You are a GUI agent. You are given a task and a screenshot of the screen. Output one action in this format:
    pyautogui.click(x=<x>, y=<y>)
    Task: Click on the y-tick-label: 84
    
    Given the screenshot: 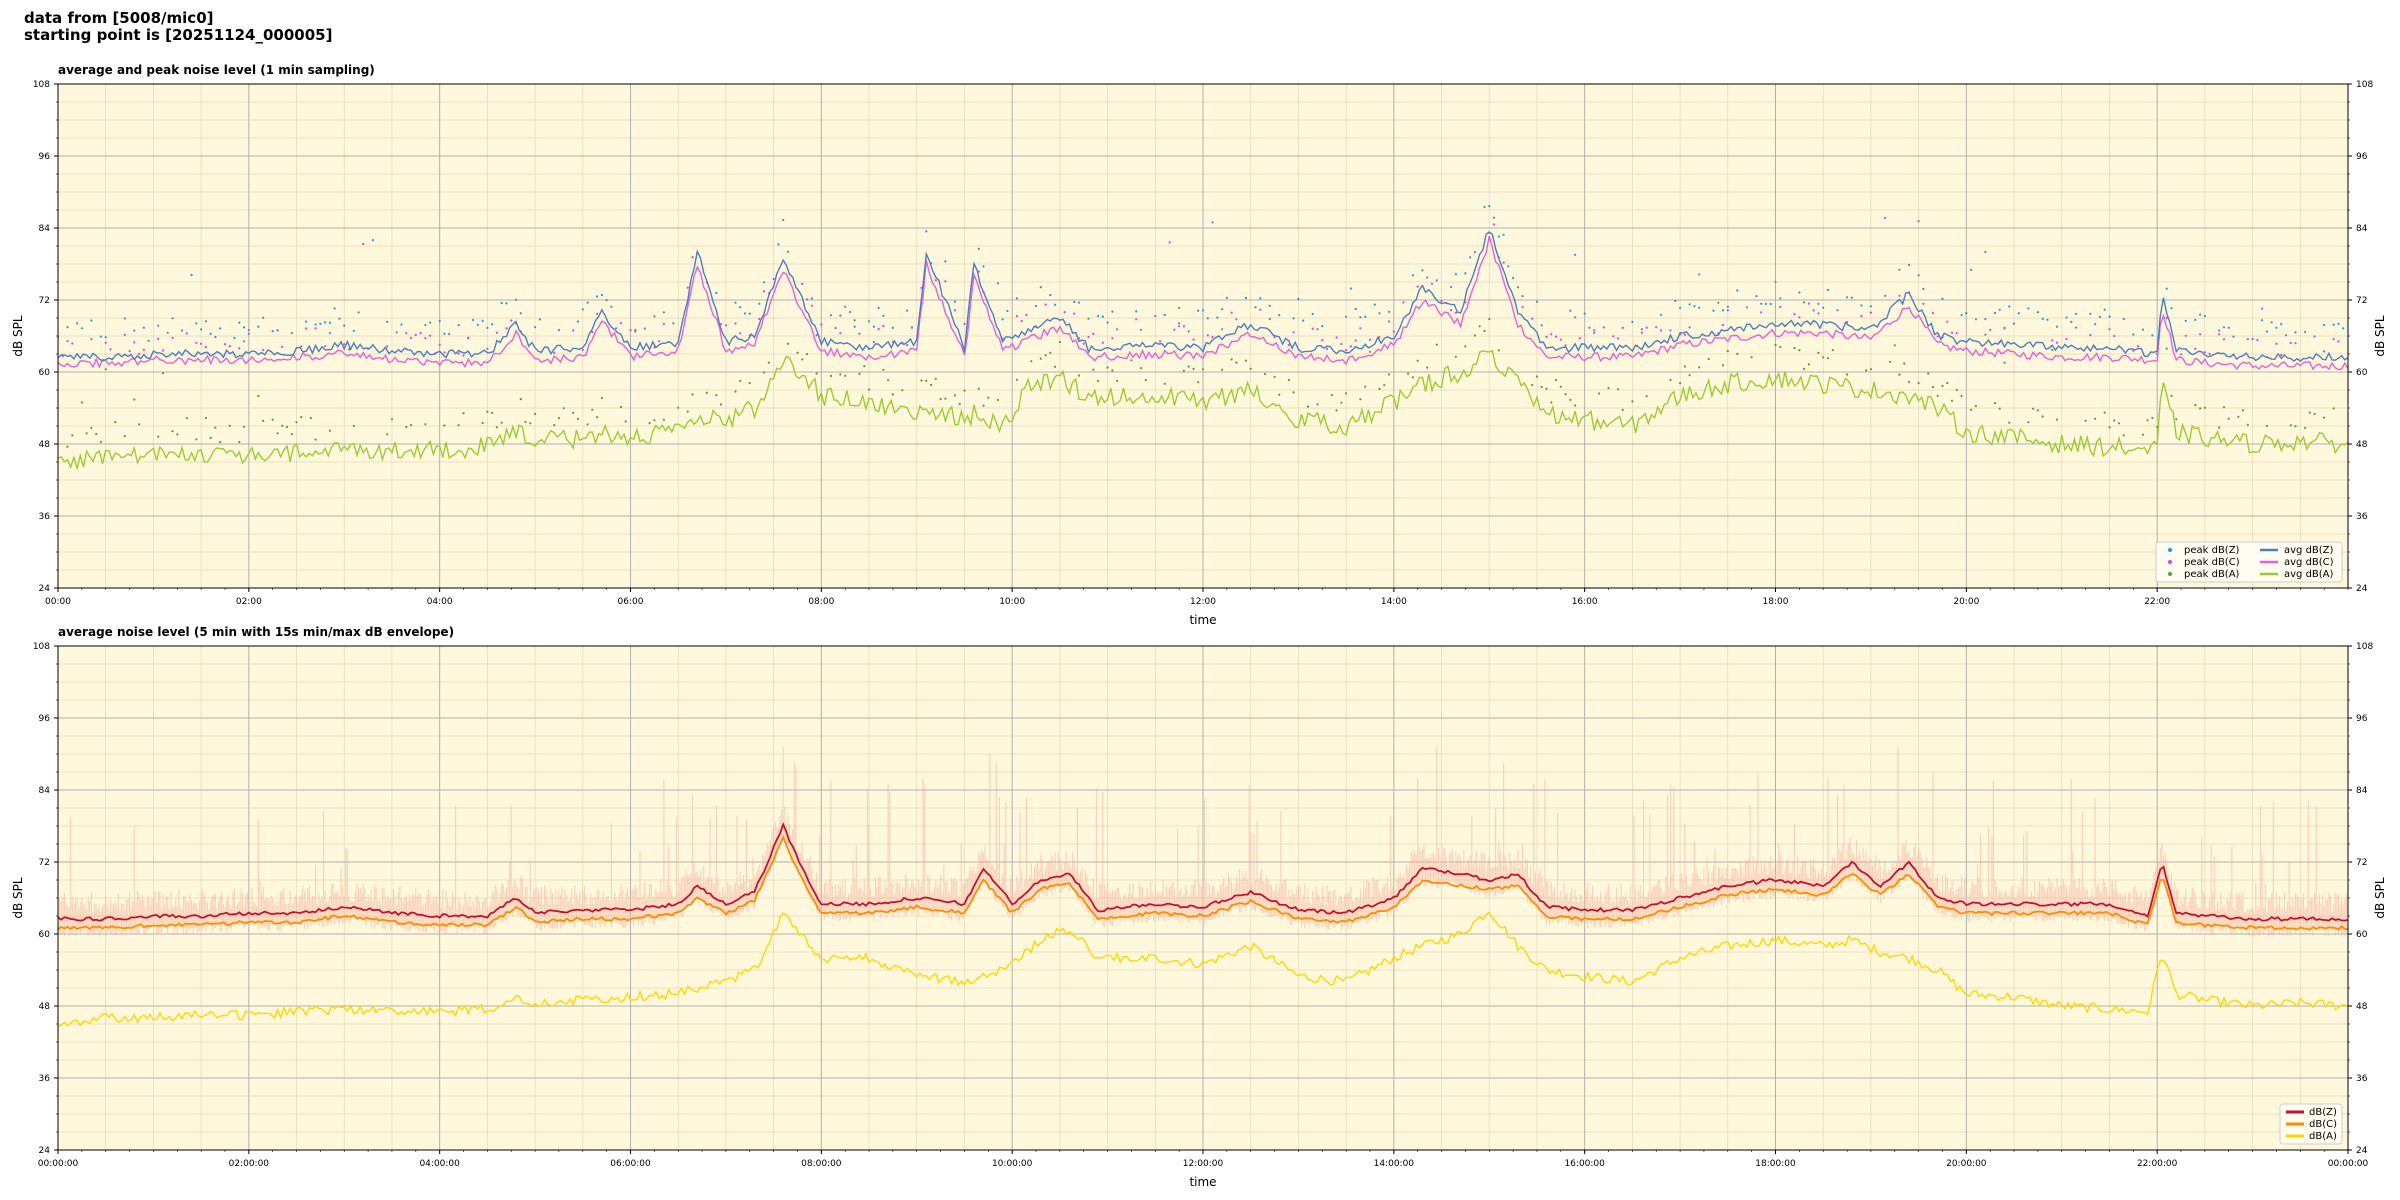 What is the action you would take?
    pyautogui.click(x=2362, y=229)
    